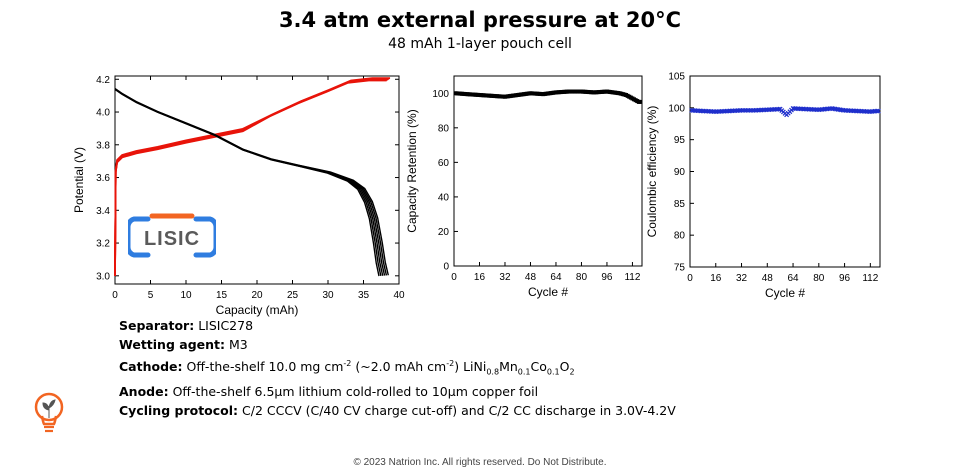 This screenshot has width=960, height=472. Describe the element at coordinates (680, 172) in the screenshot. I see `y-tick-label: 90` at that location.